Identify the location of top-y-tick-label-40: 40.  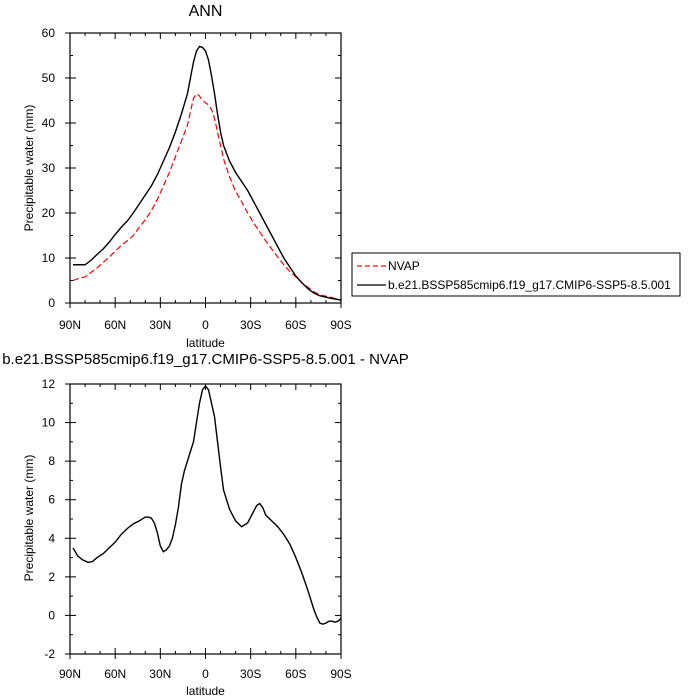
(49, 123).